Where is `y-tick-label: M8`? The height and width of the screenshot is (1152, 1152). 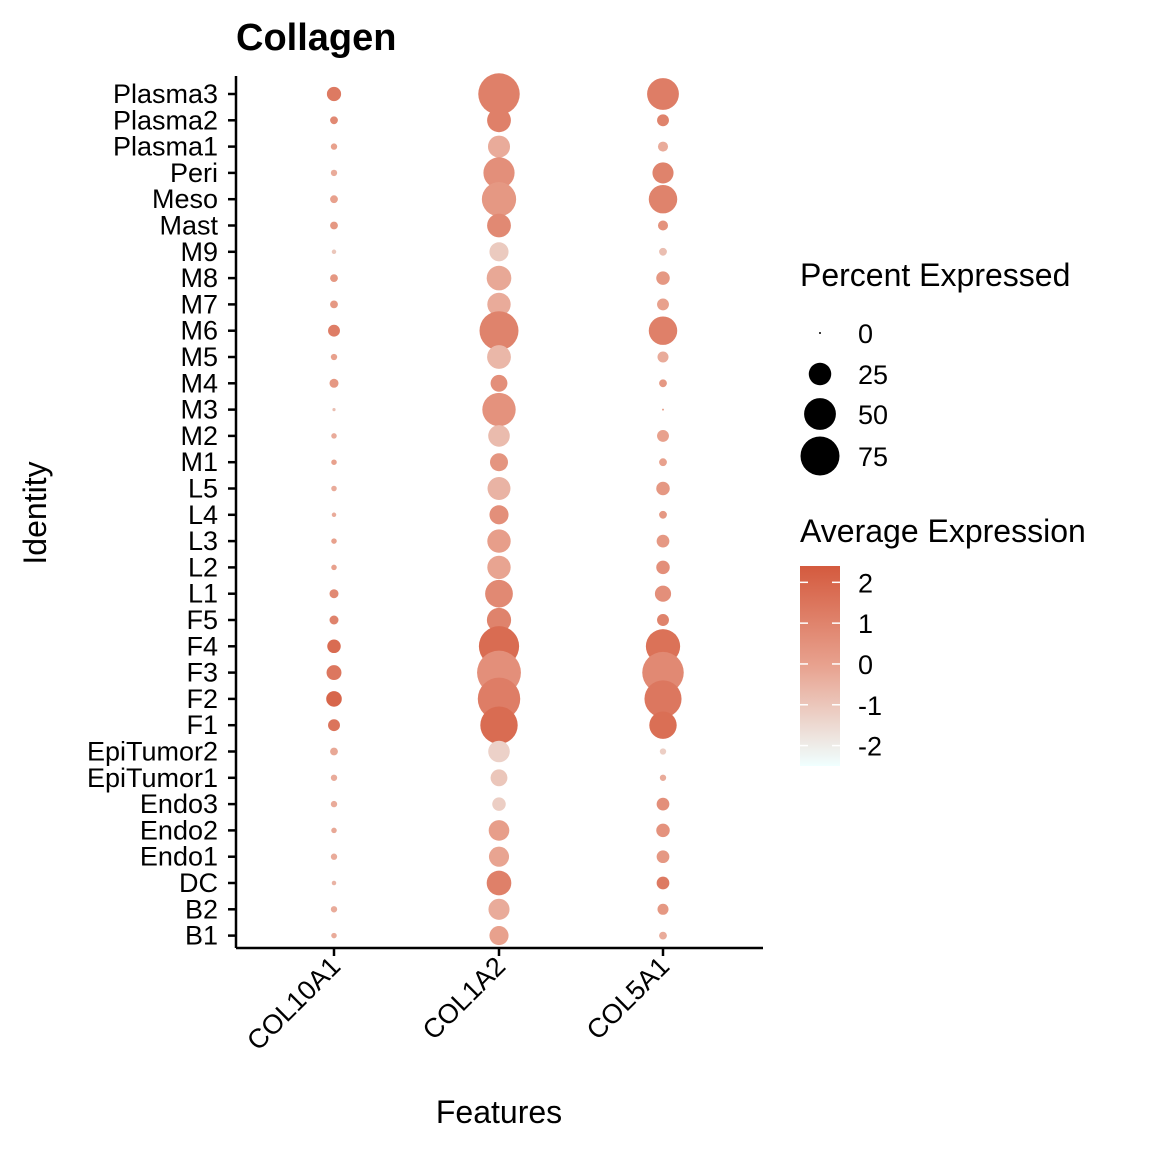
y-tick-label: M8 is located at coordinates (199, 278).